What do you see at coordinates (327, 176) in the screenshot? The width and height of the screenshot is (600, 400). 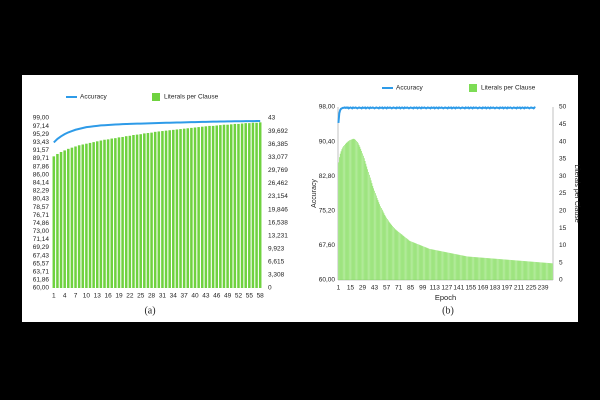 I see `y-tick-label: 82,80` at bounding box center [327, 176].